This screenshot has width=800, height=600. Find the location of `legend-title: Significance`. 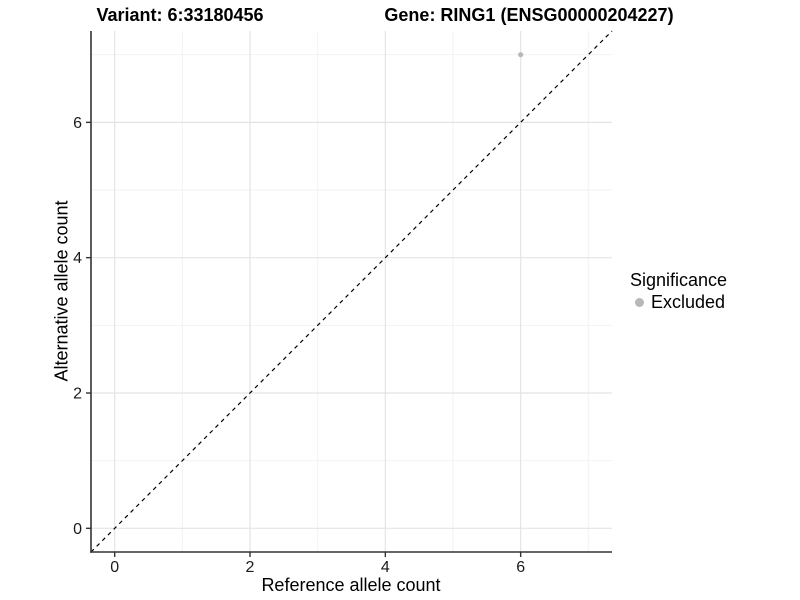

legend-title: Significance is located at coordinates (679, 280).